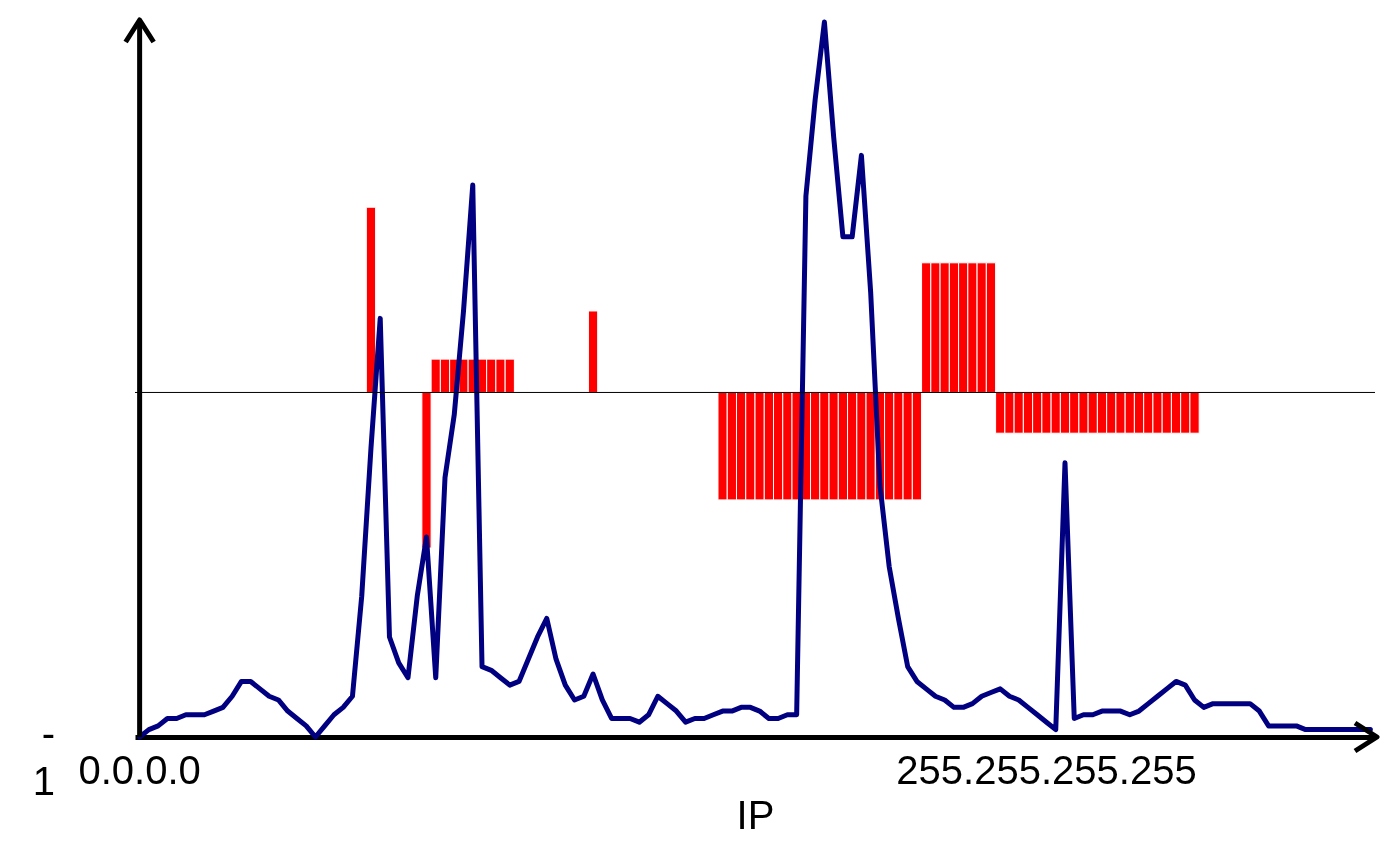 This screenshot has width=1393, height=850. Describe the element at coordinates (755, 814) in the screenshot. I see `x-axis-title: IP` at that location.